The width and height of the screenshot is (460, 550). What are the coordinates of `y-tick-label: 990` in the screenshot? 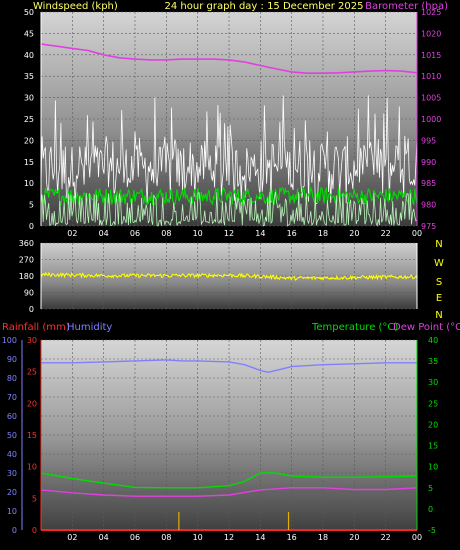 It's located at (428, 162).